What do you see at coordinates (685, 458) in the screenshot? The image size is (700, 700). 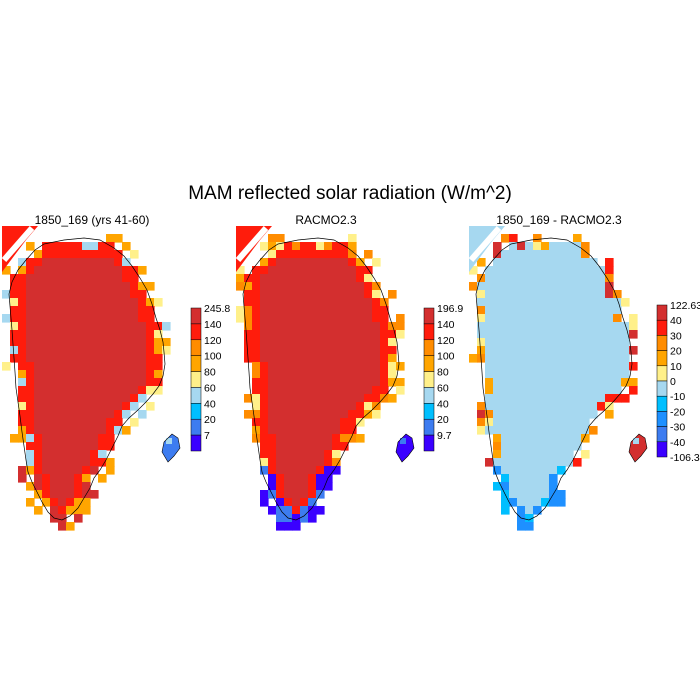 I see `colorbar-label: -106.3` at bounding box center [685, 458].